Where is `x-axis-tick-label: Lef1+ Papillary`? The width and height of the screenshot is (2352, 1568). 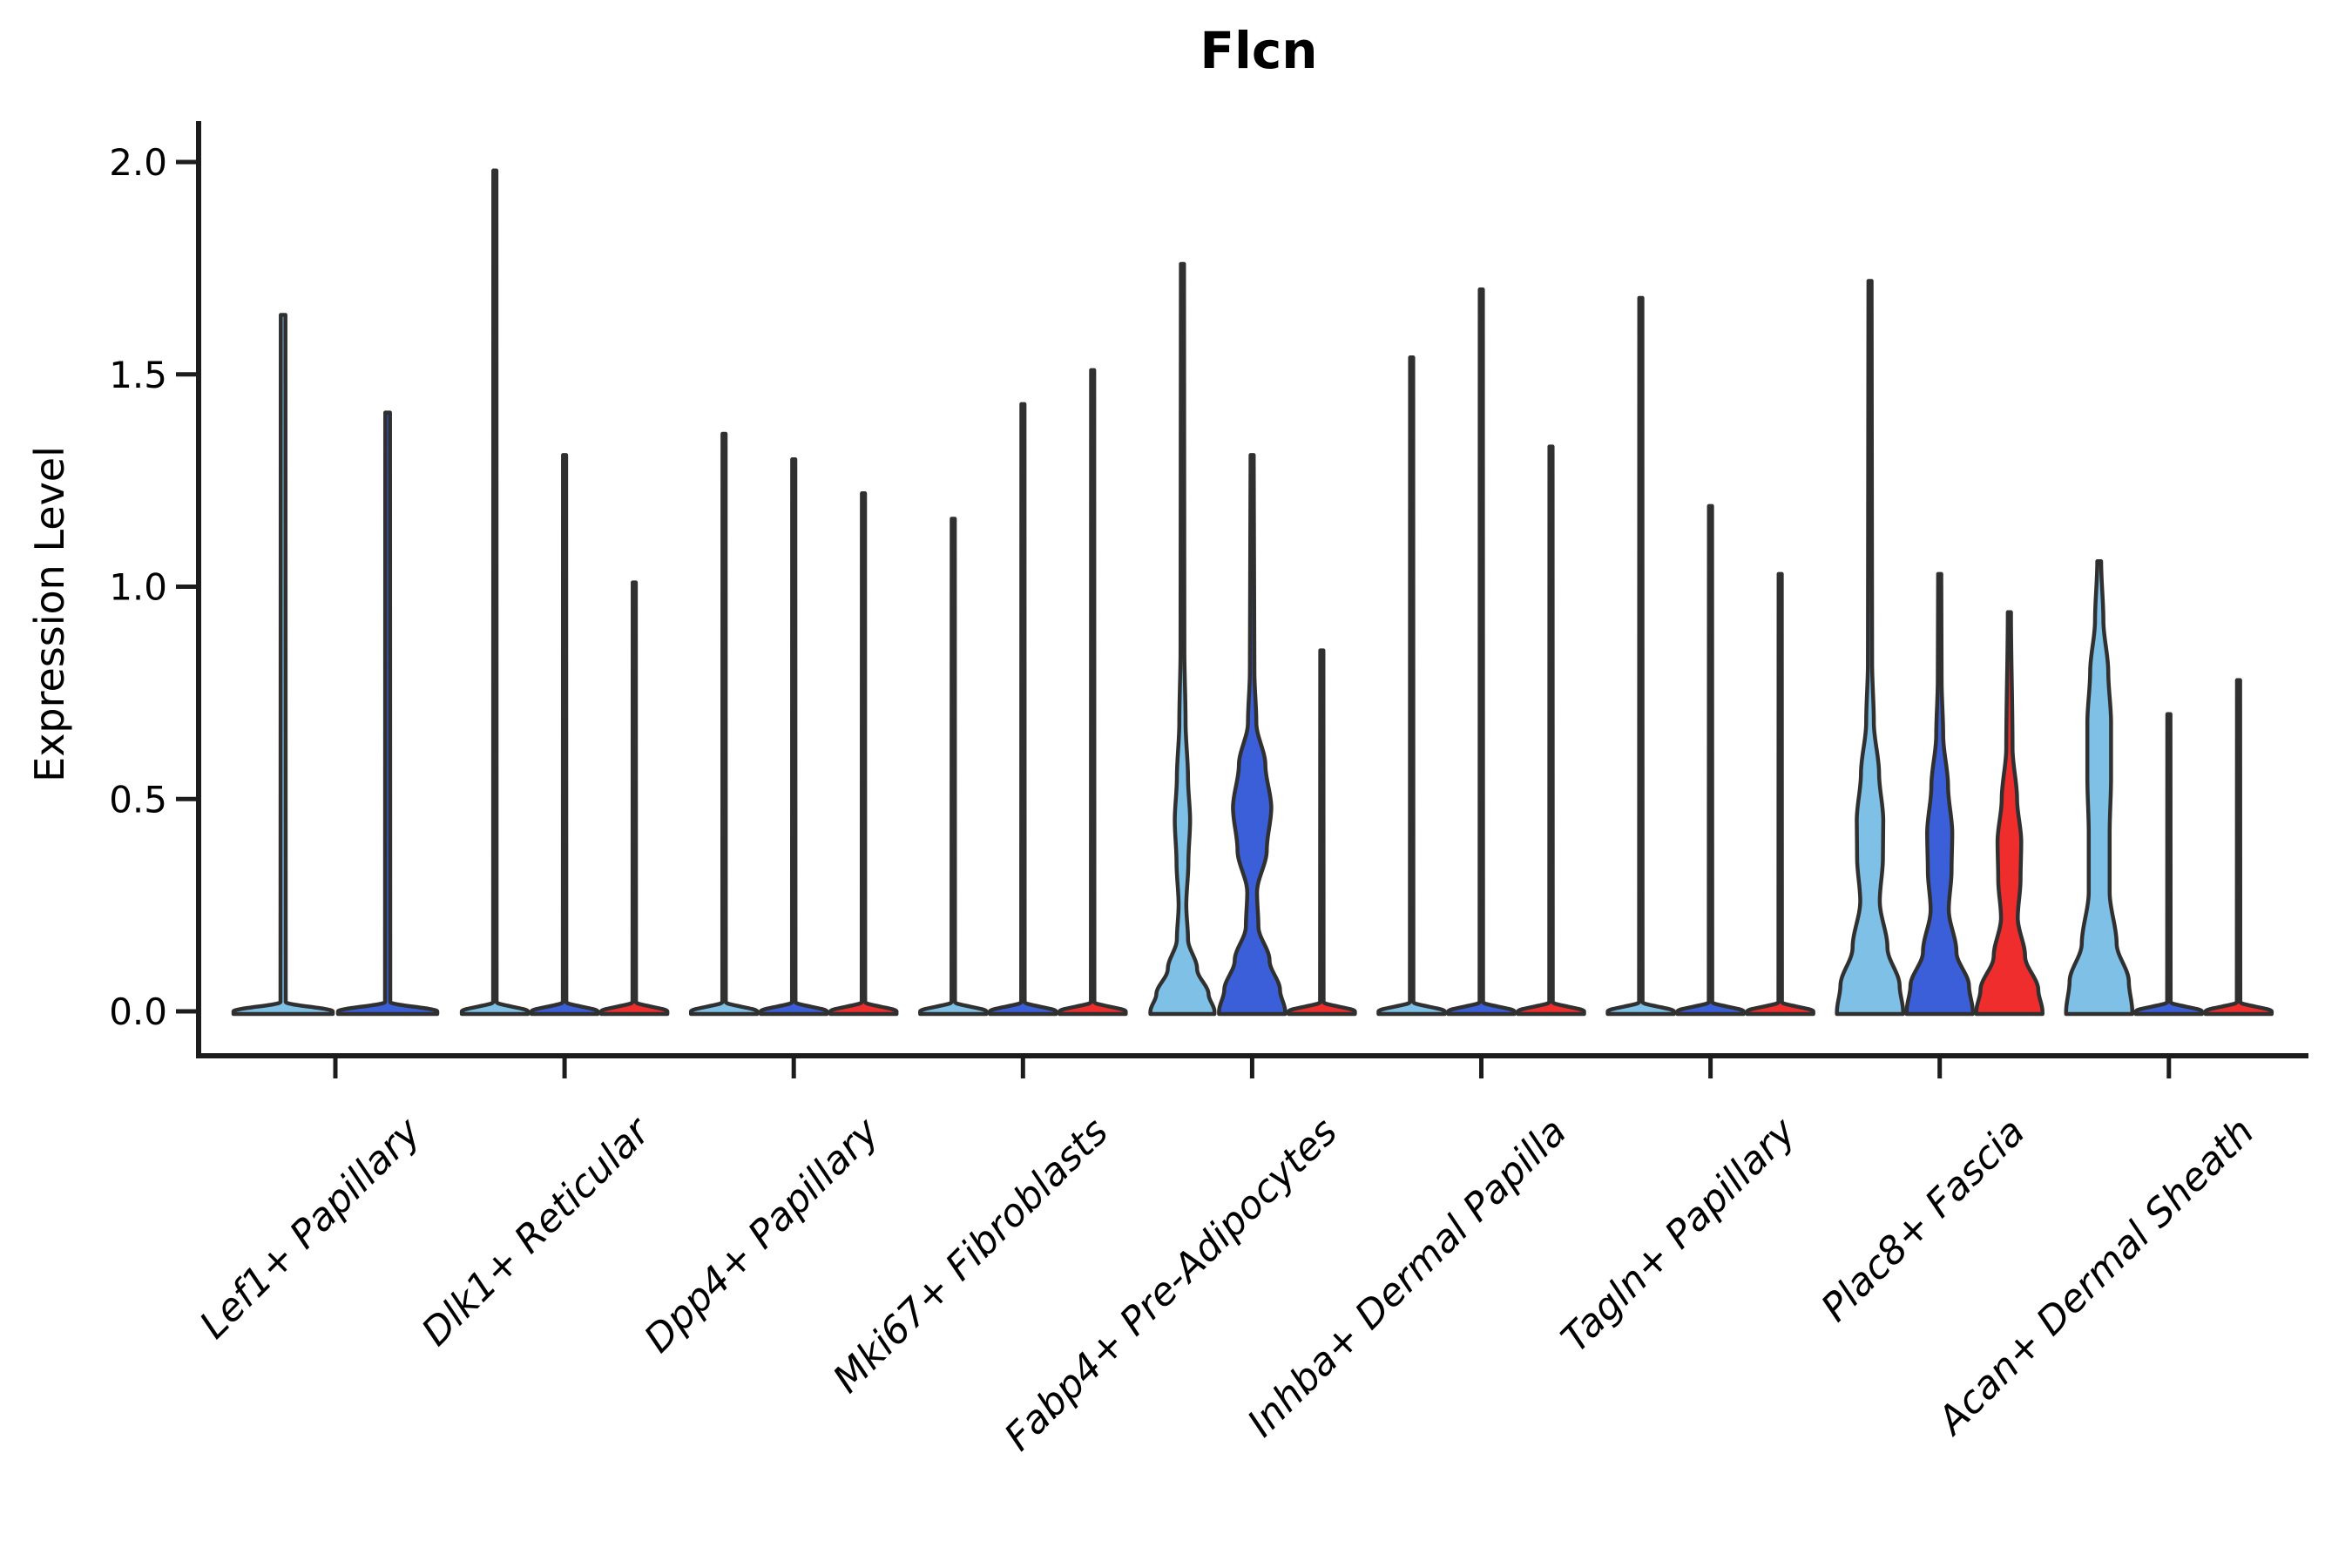
x-axis-tick-label: Lef1+ Papillary is located at coordinates (311, 1228).